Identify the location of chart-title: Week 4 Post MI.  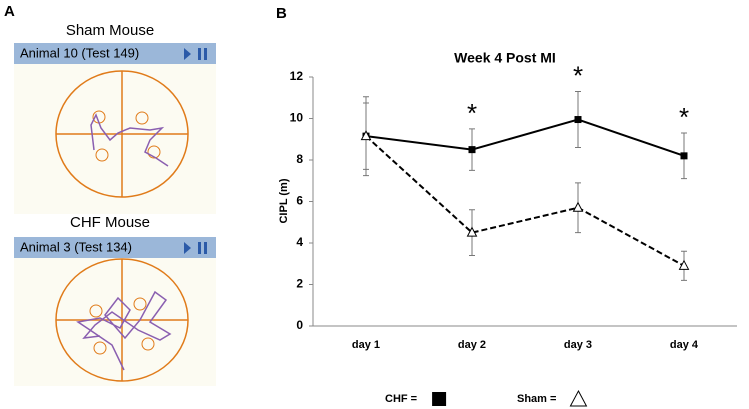
(505, 58).